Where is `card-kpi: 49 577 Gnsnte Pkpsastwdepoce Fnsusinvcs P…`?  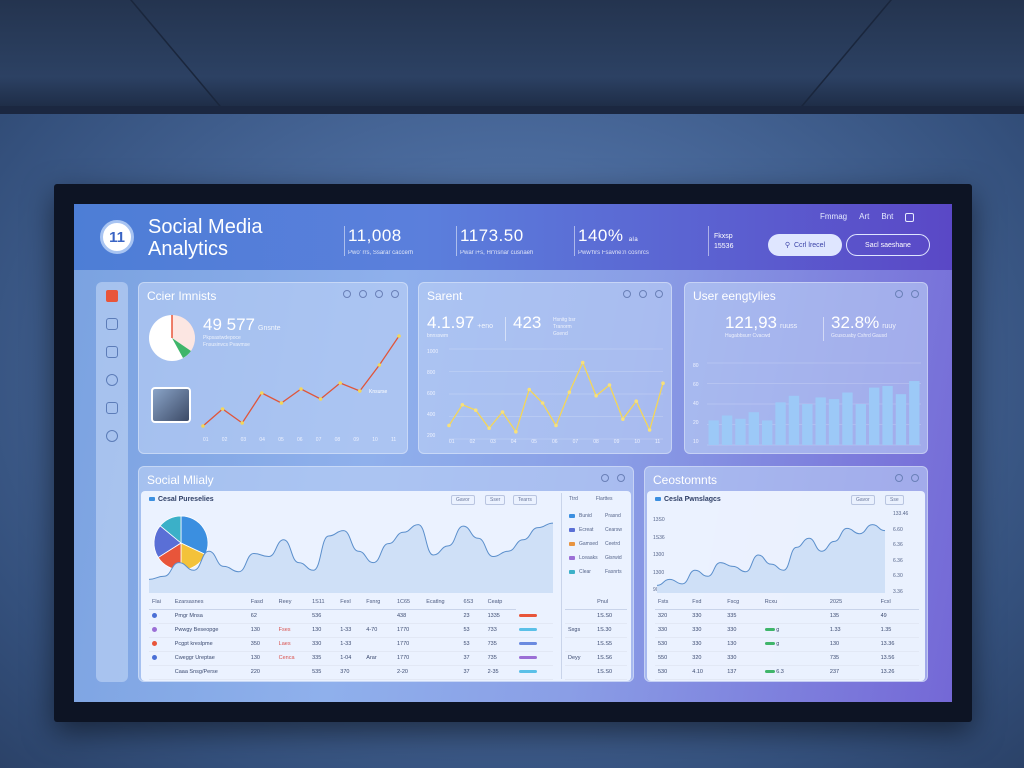 card-kpi: 49 577 Gnsnte Pkpsastwdepoce Fnsusinvcs P… is located at coordinates (242, 332).